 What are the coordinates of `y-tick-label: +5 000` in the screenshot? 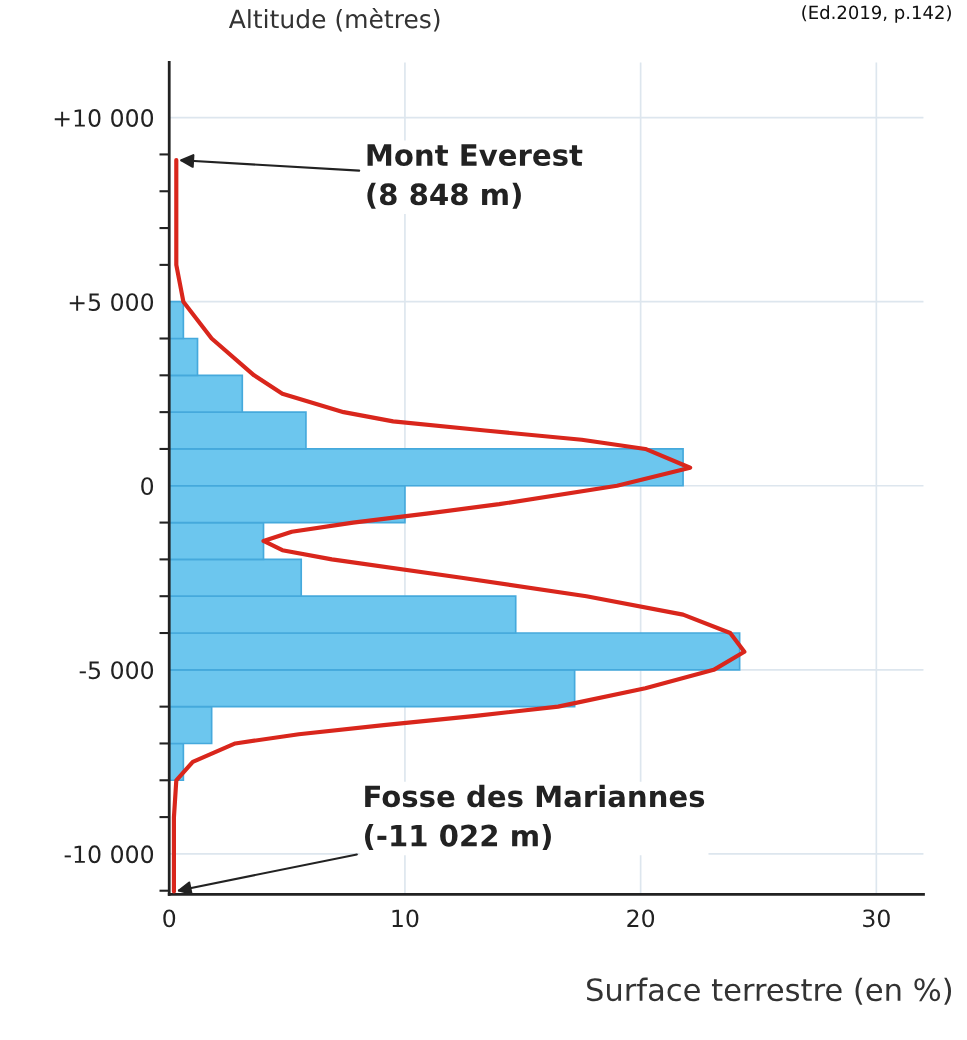 It's located at (111, 302).